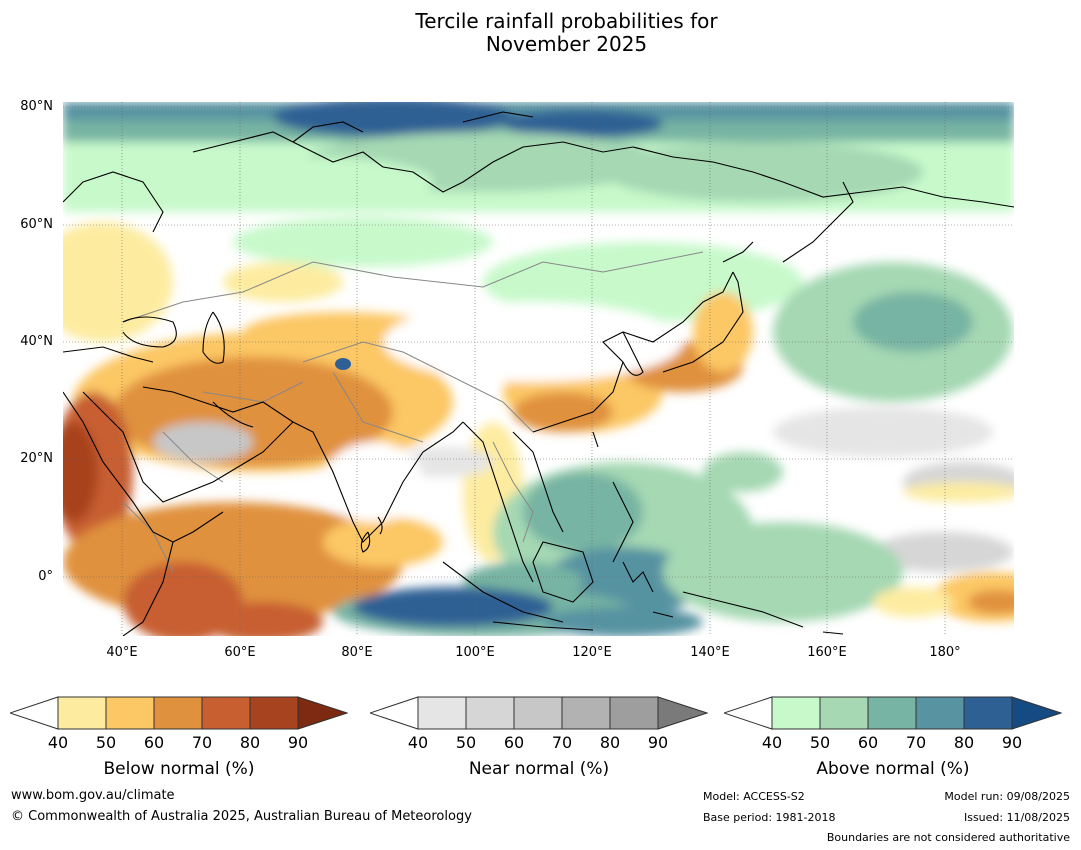 This screenshot has height=850, width=1081. I want to click on above-tick-60: 60, so click(868, 742).